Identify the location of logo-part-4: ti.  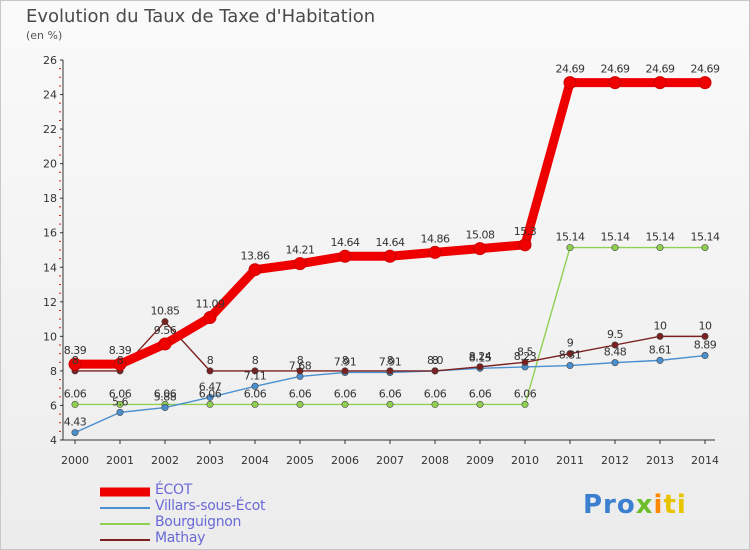
(675, 505).